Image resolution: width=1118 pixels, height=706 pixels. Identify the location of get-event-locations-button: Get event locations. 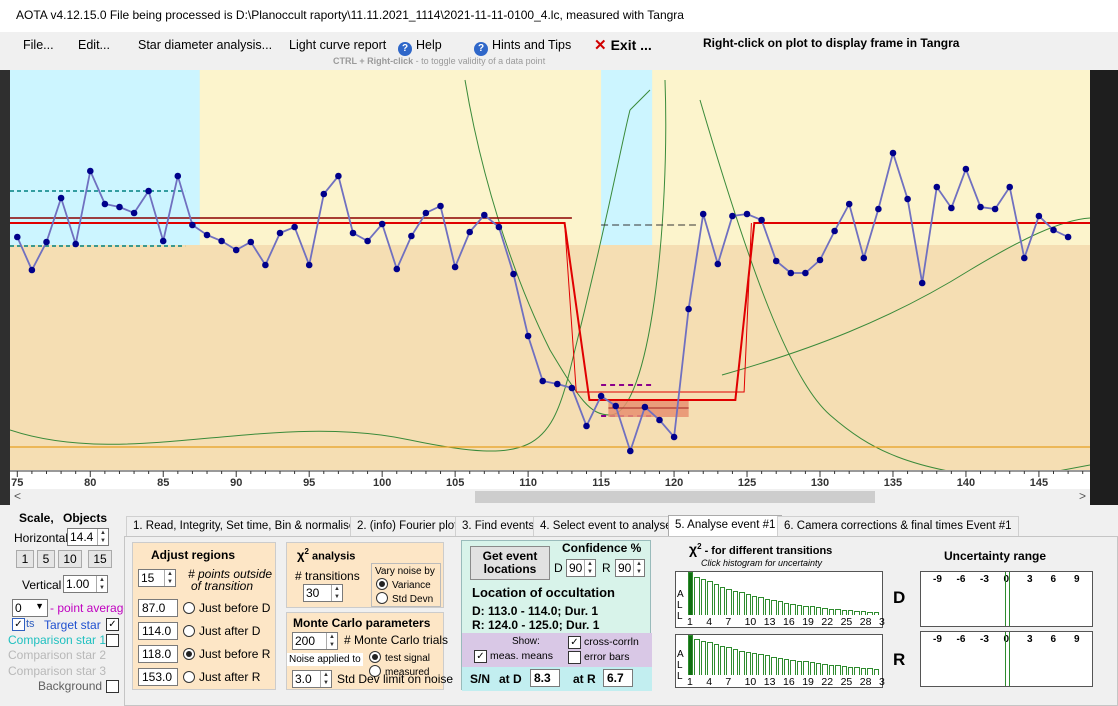
(510, 563).